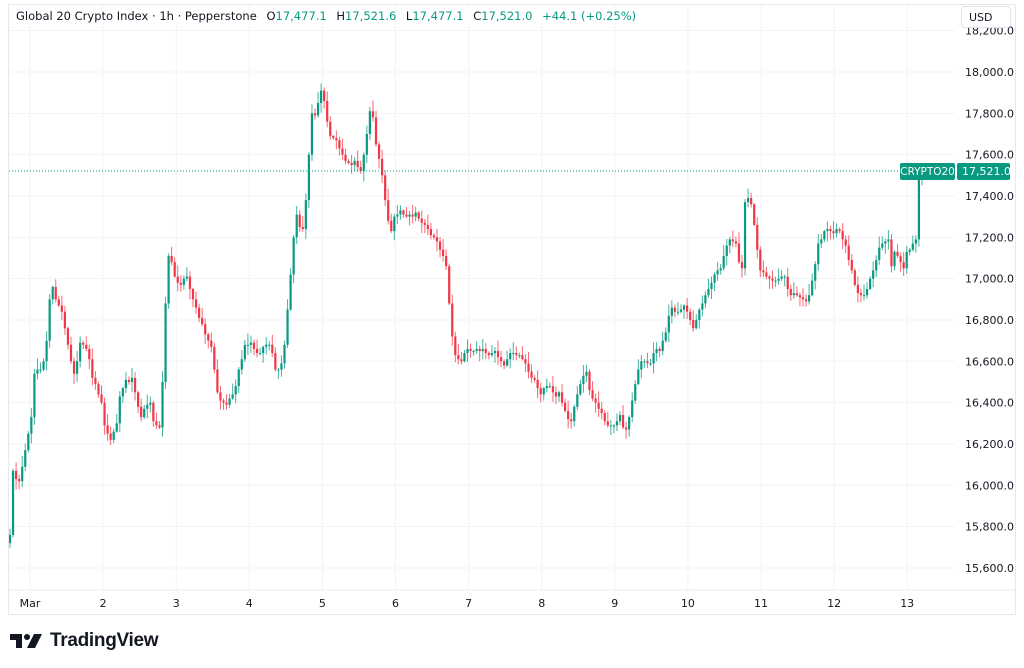 The width and height of the screenshot is (1024, 668). I want to click on x-tick-label: 2, so click(103, 603).